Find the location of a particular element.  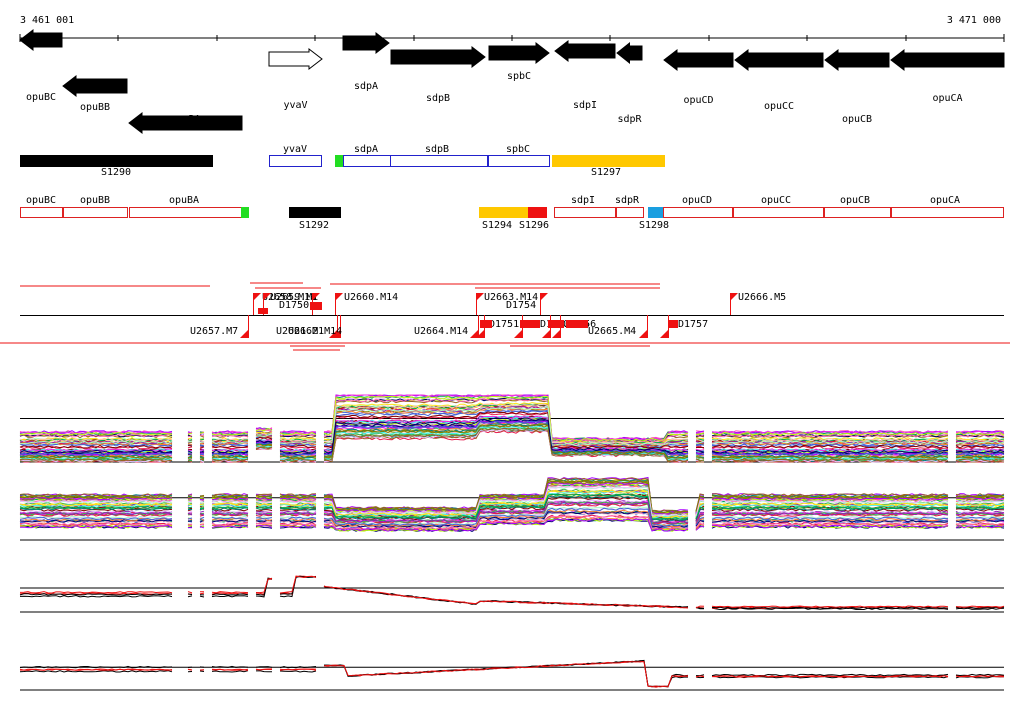

segment-sdpA: sdpA is located at coordinates (367, 155).